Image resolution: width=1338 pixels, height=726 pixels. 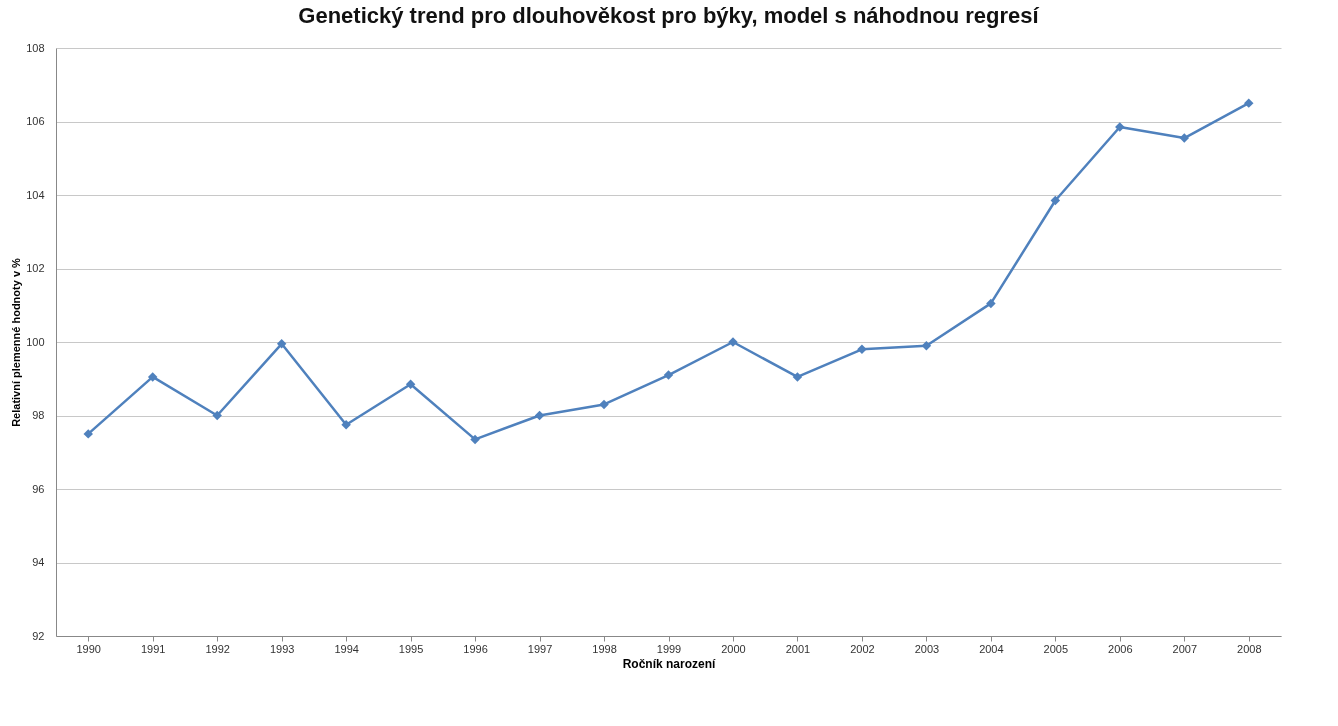 I want to click on x-tick-label: 1996, so click(x=475, y=648).